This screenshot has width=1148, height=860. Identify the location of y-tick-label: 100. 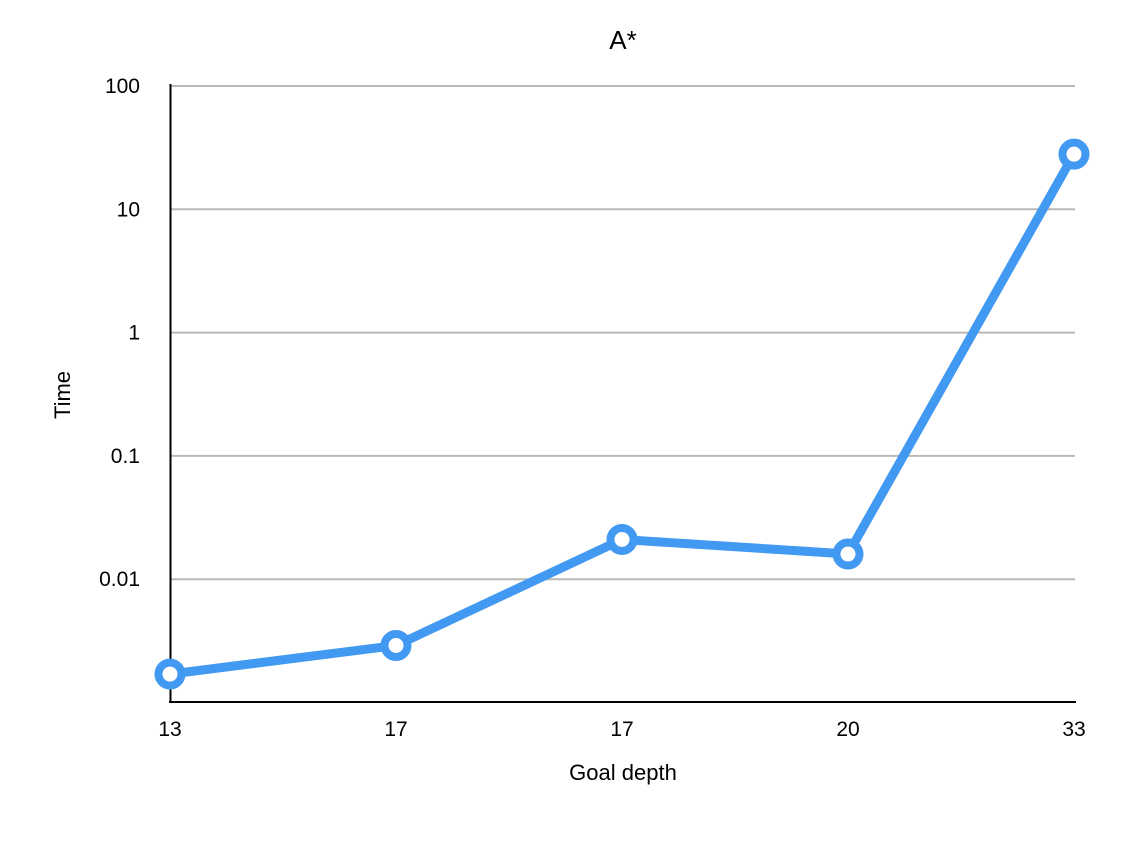
(122, 86).